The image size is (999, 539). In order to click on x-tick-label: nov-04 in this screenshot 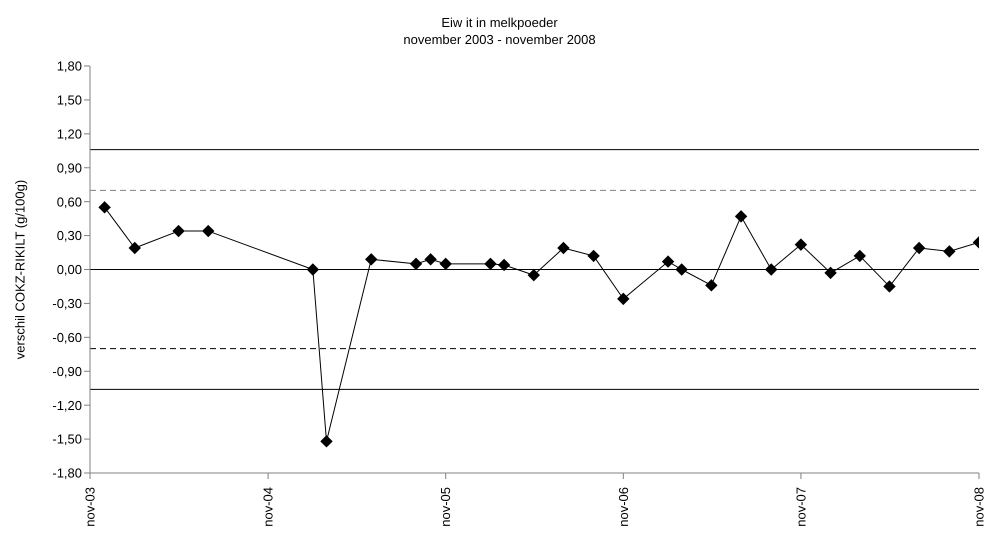, I will do `click(268, 507)`.